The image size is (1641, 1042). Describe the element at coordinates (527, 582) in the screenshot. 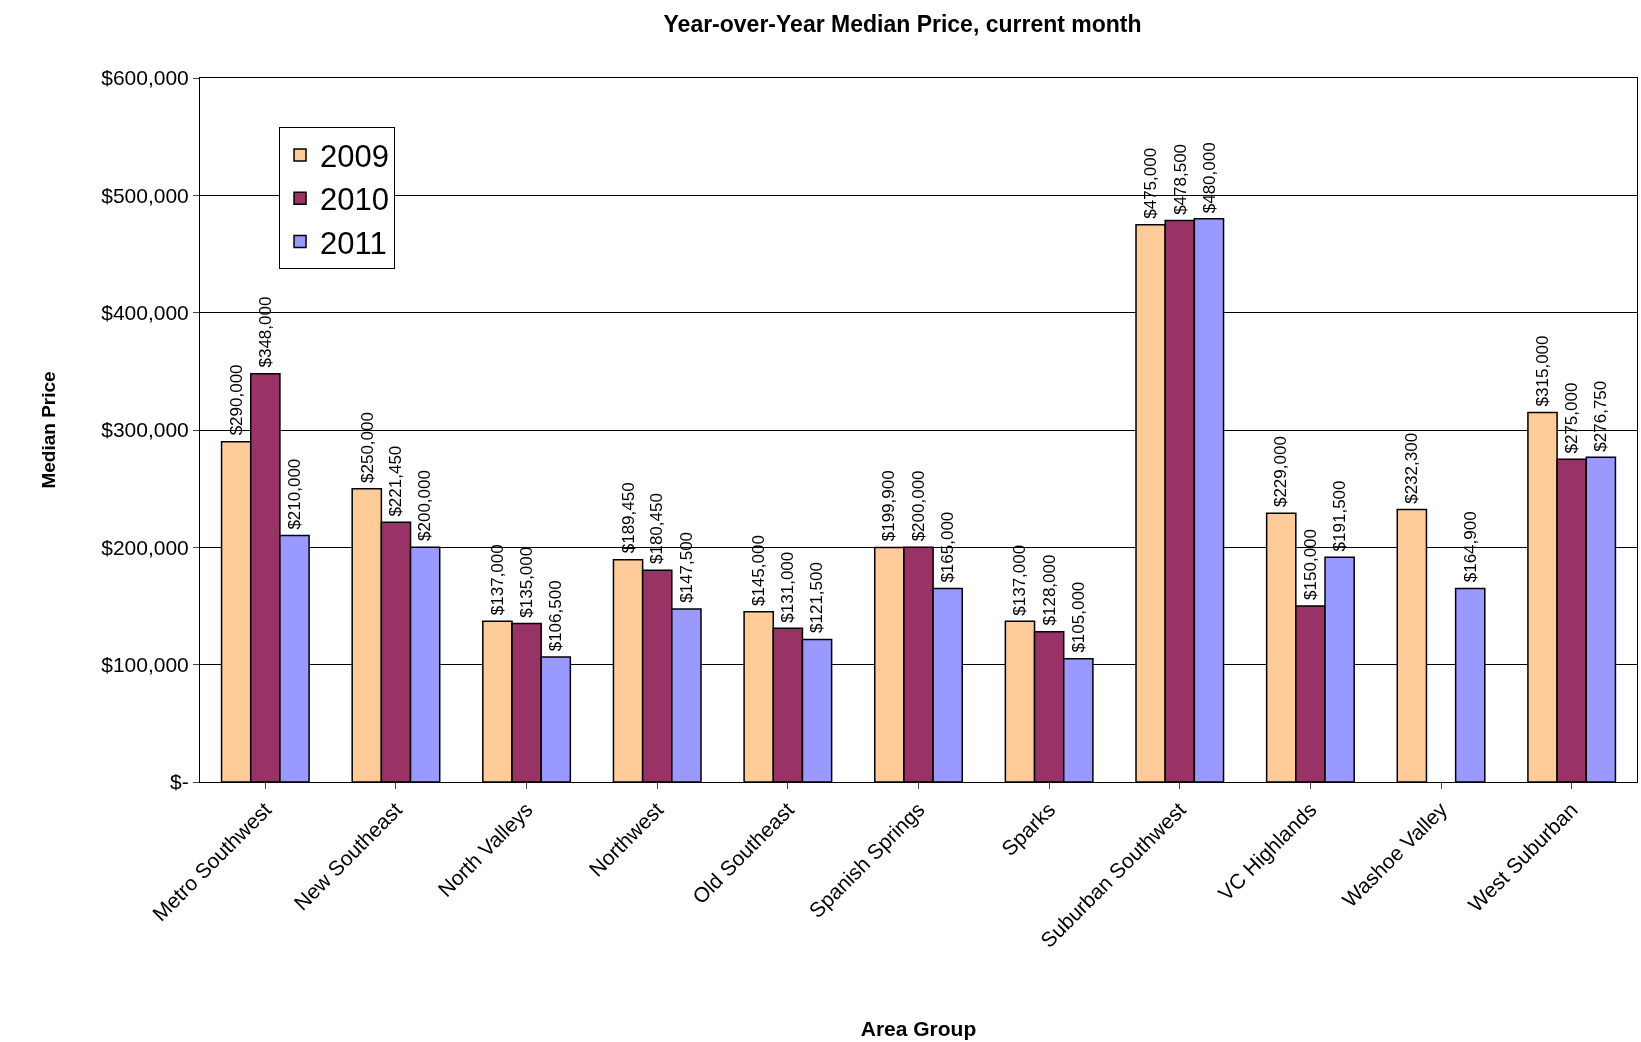

I see `data-label: $135,000` at that location.